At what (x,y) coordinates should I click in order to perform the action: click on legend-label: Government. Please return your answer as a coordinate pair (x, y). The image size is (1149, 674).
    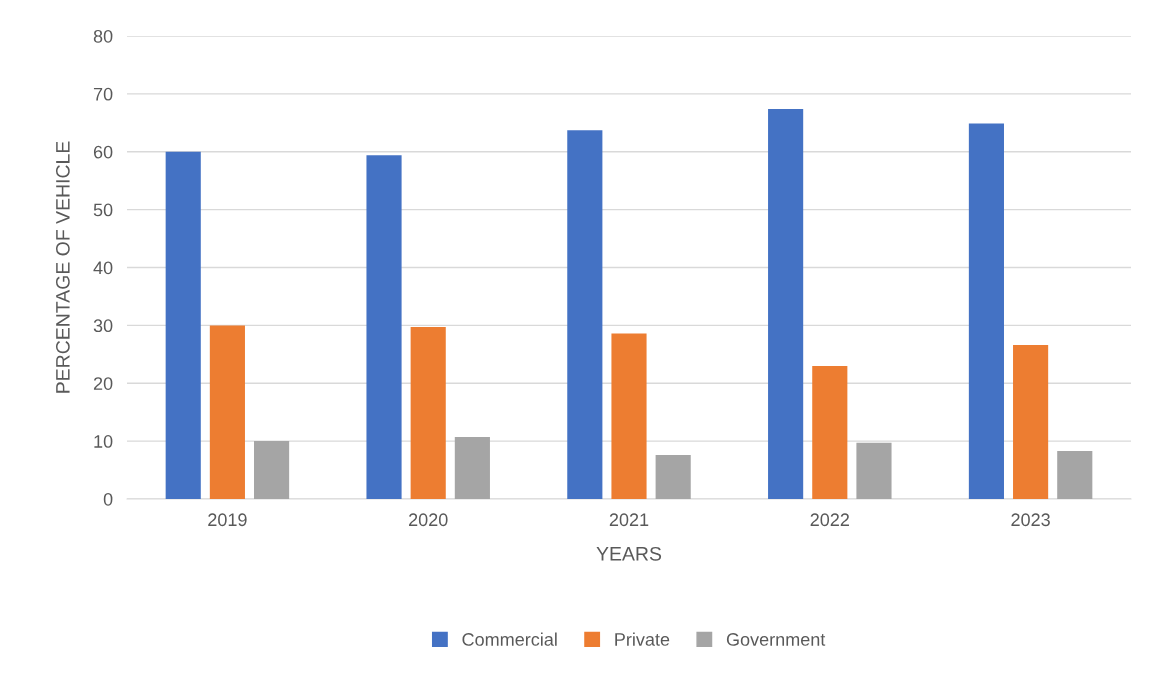
    Looking at the image, I should click on (776, 639).